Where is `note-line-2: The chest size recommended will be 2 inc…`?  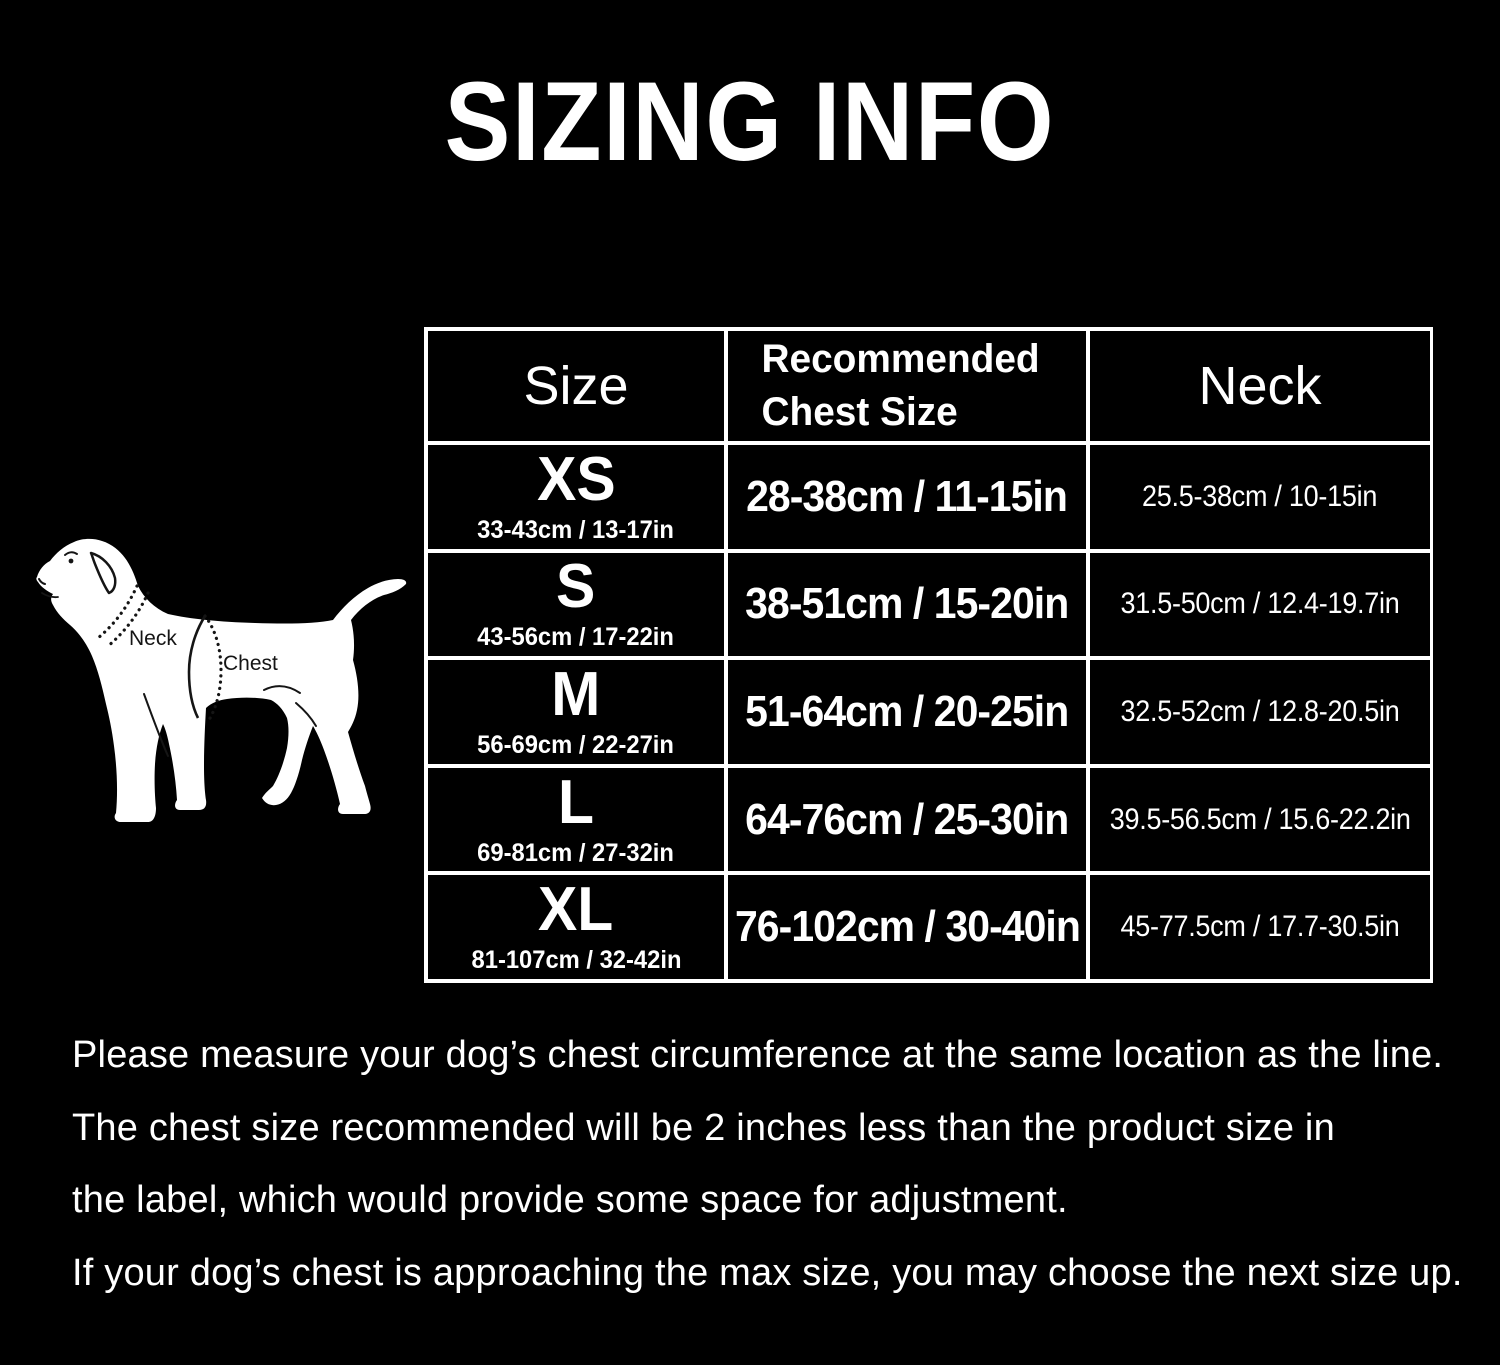
note-line-2: The chest size recommended will be 2 inc… is located at coordinates (703, 1127).